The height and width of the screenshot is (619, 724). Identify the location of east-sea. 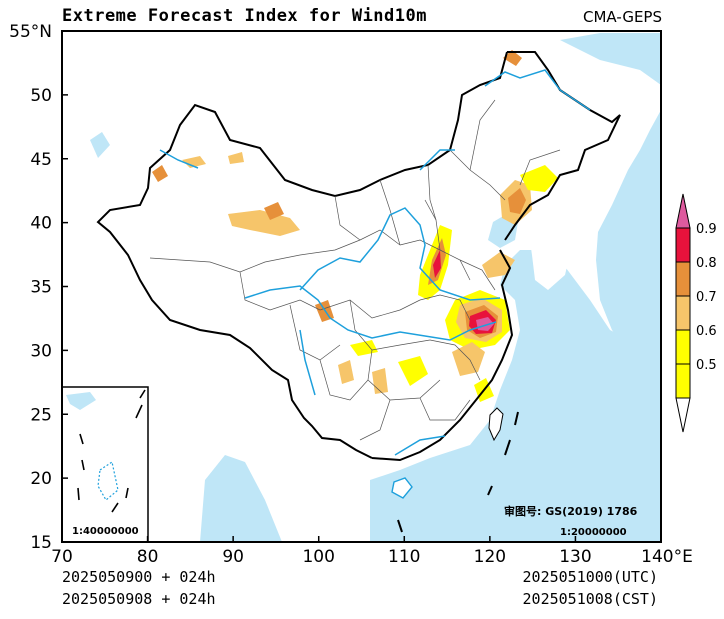
(628, 235).